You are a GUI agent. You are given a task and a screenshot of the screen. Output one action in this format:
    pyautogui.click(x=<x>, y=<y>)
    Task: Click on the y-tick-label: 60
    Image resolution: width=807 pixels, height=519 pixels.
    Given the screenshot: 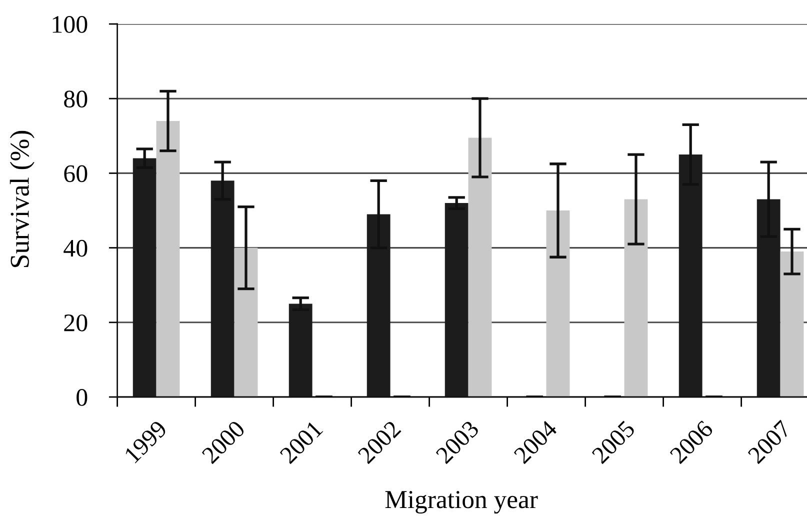 What is the action you would take?
    pyautogui.click(x=76, y=173)
    